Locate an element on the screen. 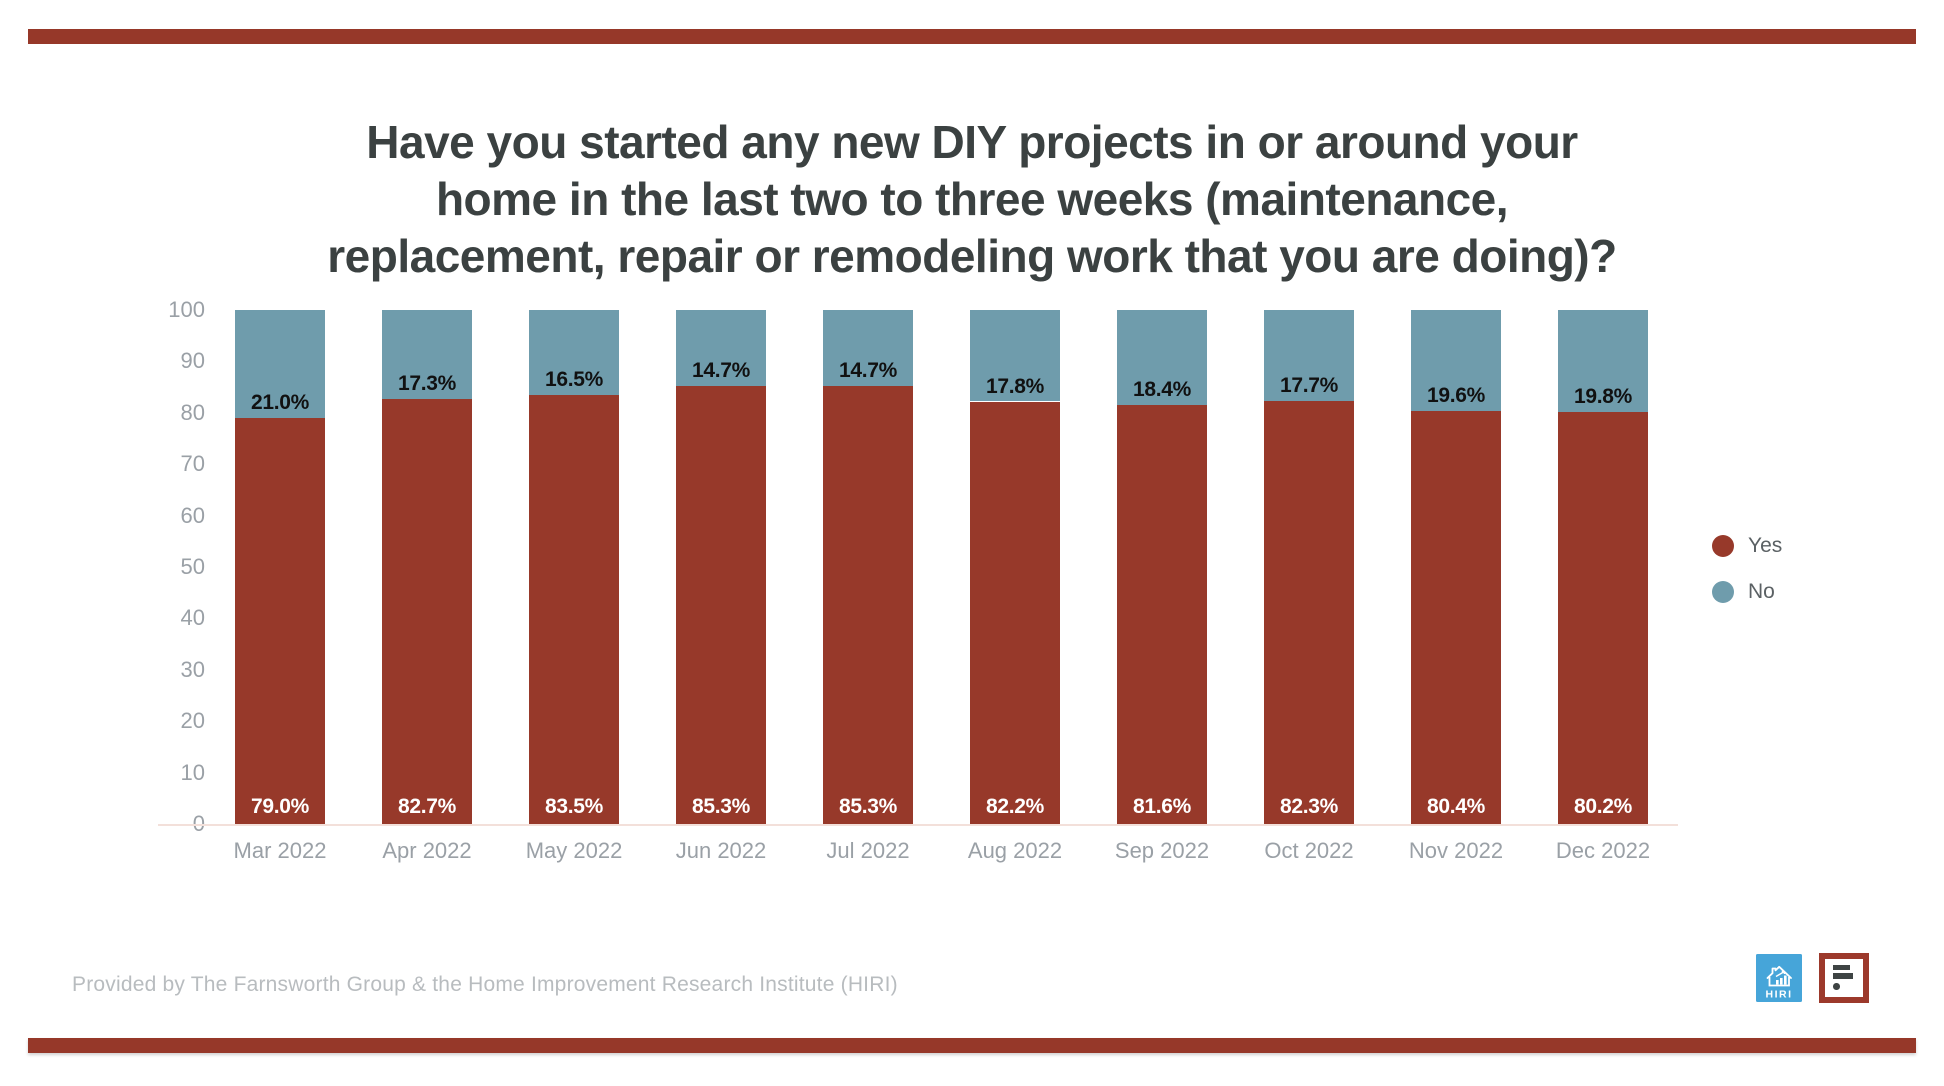 The image size is (1944, 1086). no-value-label-nov-2022: 19.6% is located at coordinates (1456, 395).